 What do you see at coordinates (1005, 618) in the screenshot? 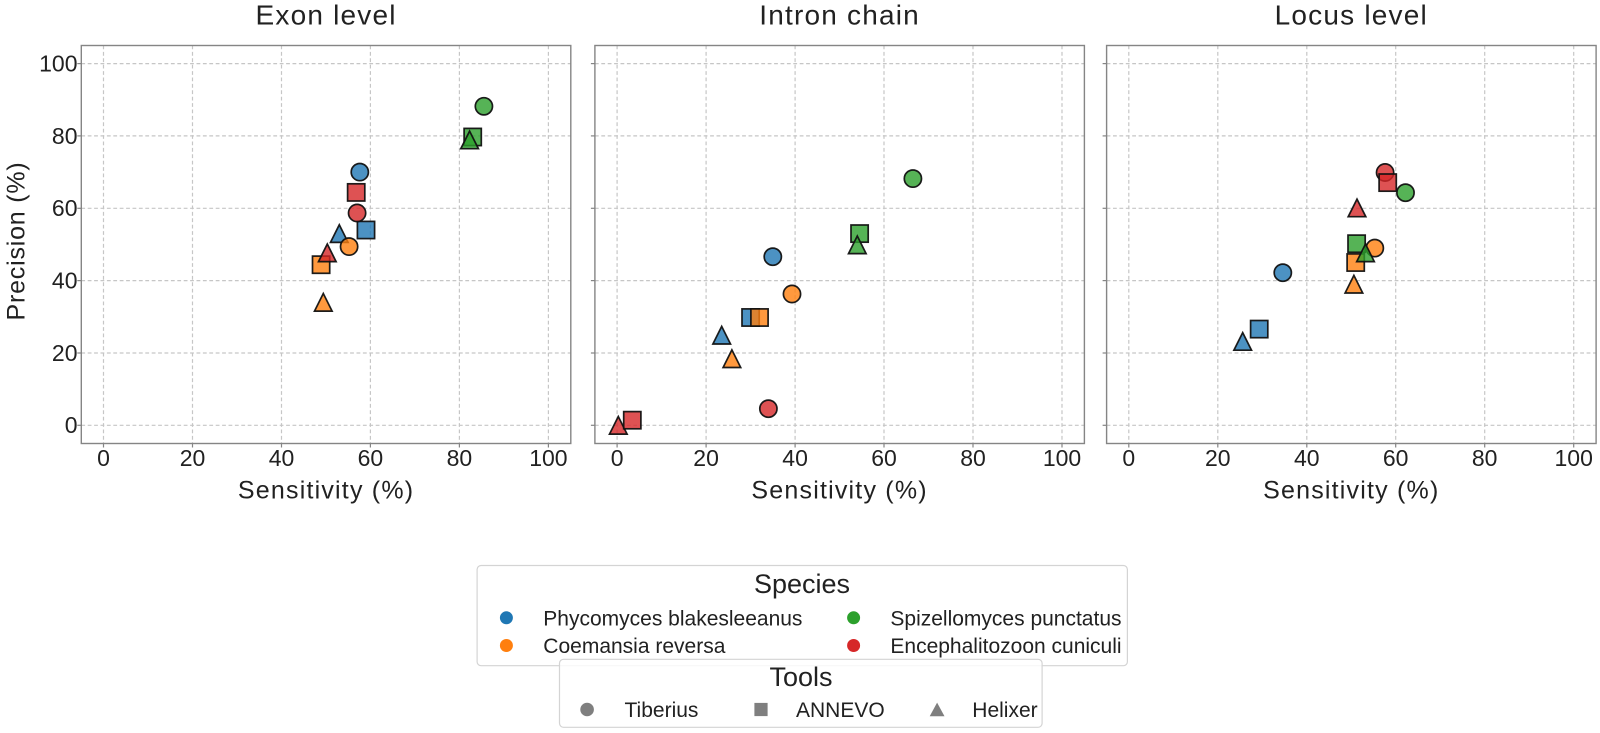
I see `svg-text: Spizellomyces punctatus` at bounding box center [1005, 618].